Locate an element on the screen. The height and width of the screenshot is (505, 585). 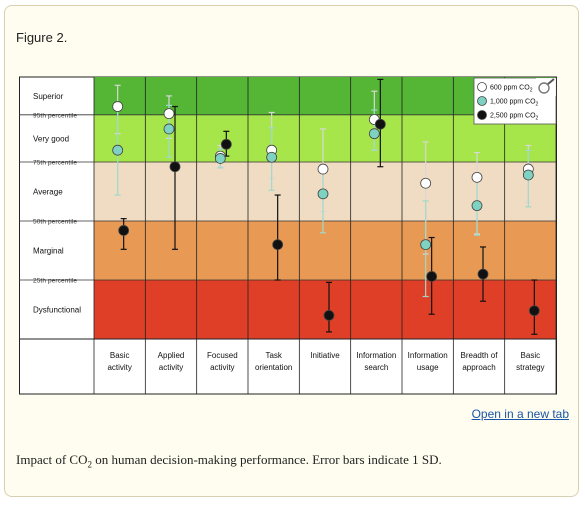
category-label: Initiative is located at coordinates (325, 355).